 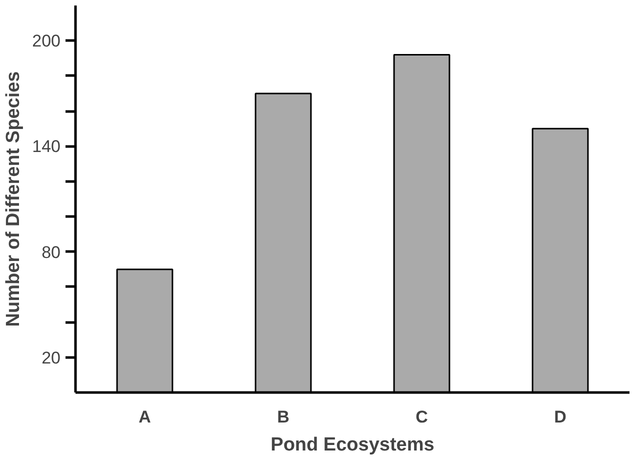 What do you see at coordinates (144, 417) in the screenshot?
I see `x-tick-label: A` at bounding box center [144, 417].